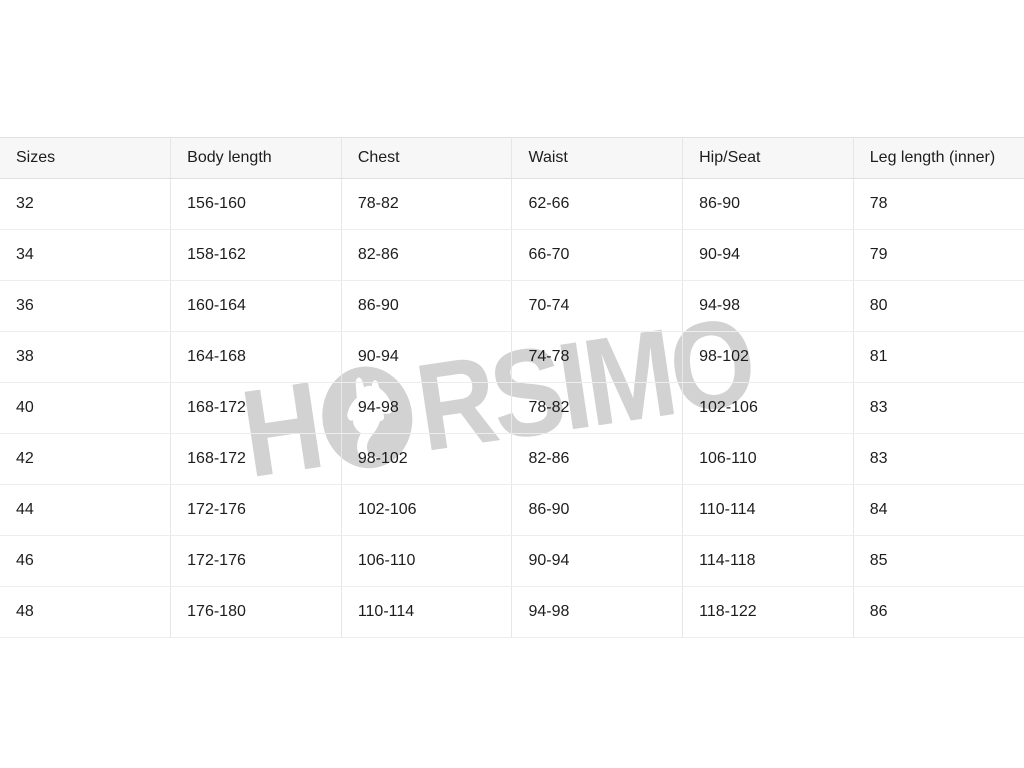 This screenshot has height=768, width=1024. What do you see at coordinates (86, 255) in the screenshot?
I see `table-cell: 34` at bounding box center [86, 255].